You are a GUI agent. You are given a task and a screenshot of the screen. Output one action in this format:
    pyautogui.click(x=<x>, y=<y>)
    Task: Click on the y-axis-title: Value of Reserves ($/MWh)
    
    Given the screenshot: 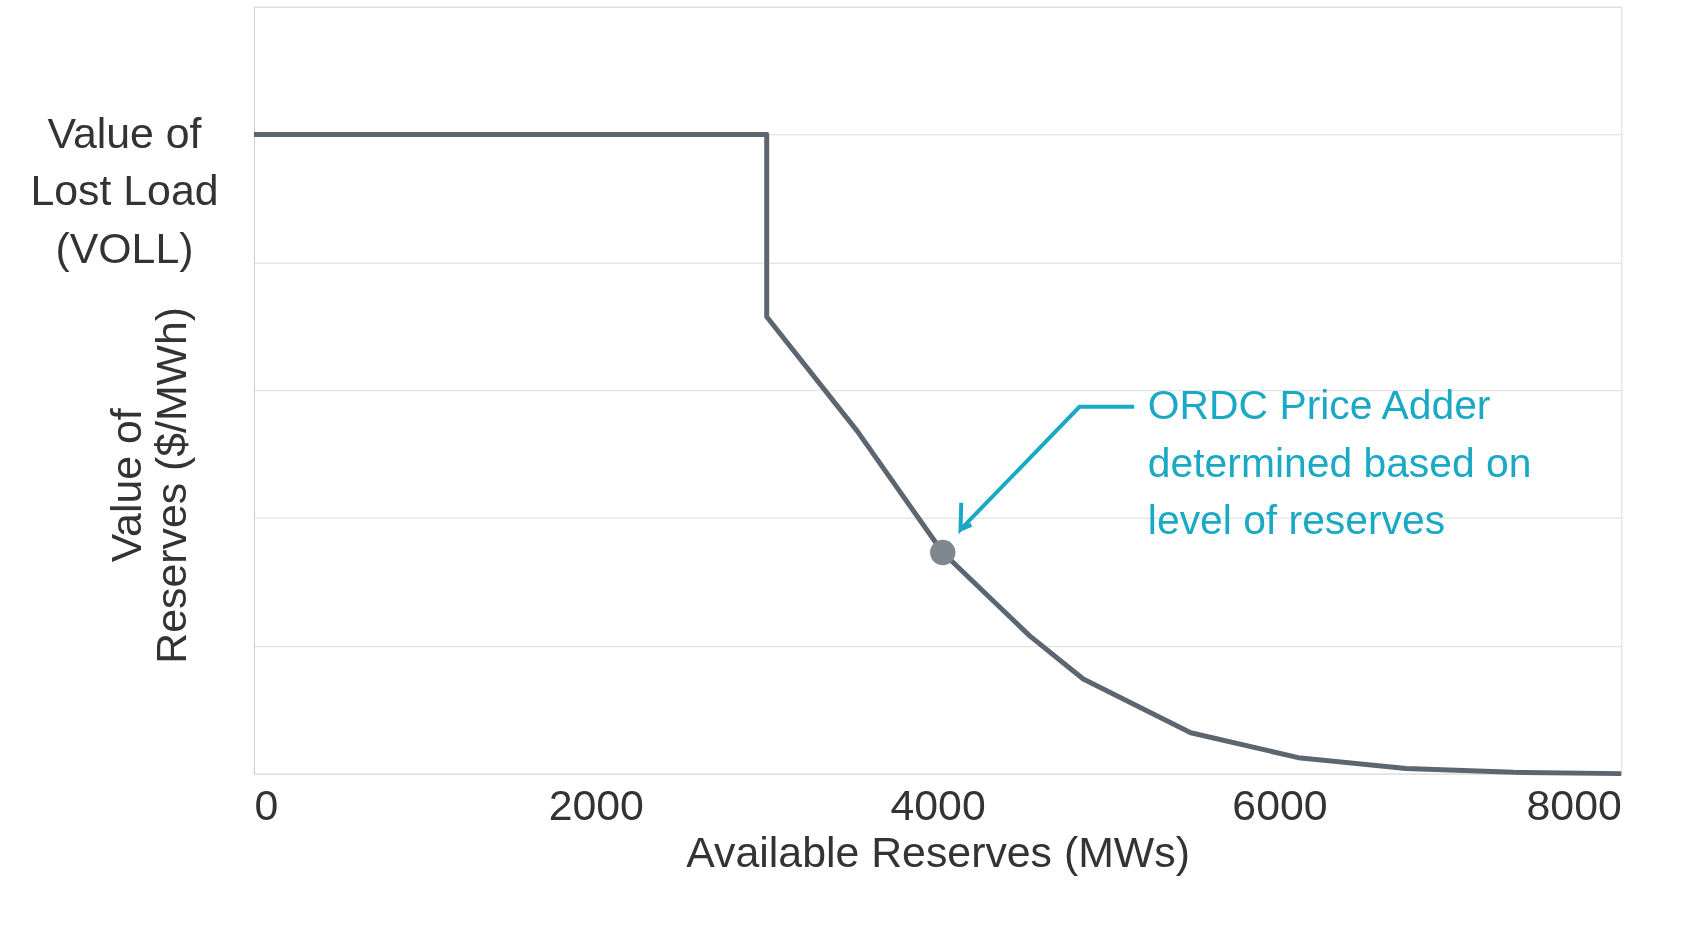 What is the action you would take?
    pyautogui.click(x=148, y=485)
    